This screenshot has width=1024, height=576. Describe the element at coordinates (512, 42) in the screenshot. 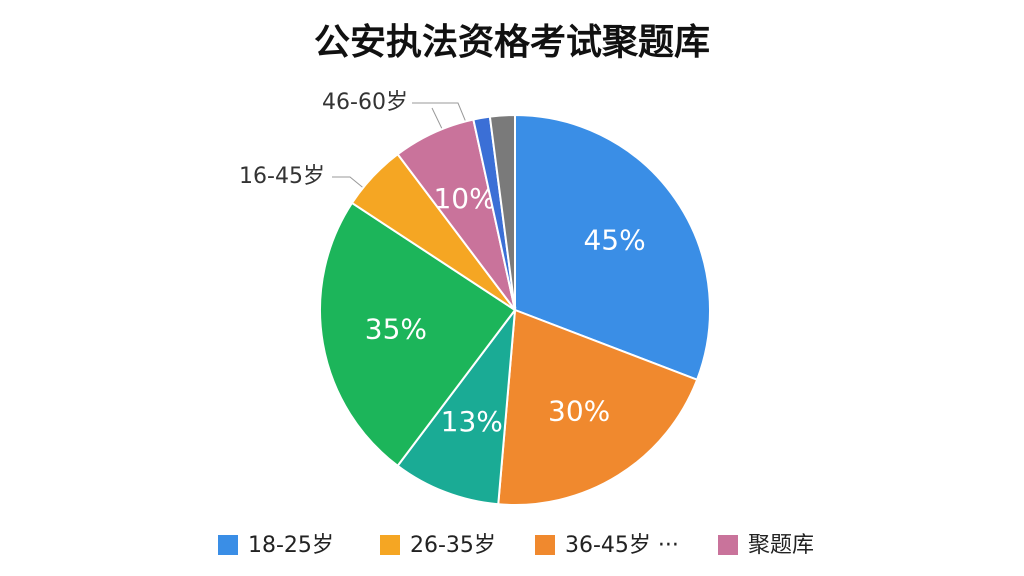

I see `chart-title: 公安执法资格考试聚题库` at that location.